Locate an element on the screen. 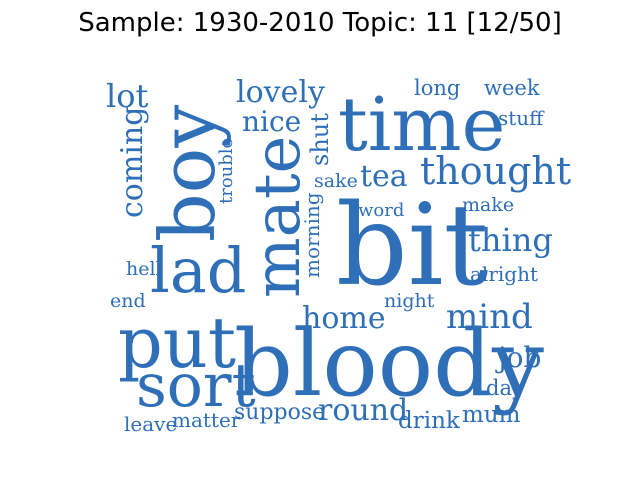 The width and height of the screenshot is (640, 480). word-make: make is located at coordinates (488, 205).